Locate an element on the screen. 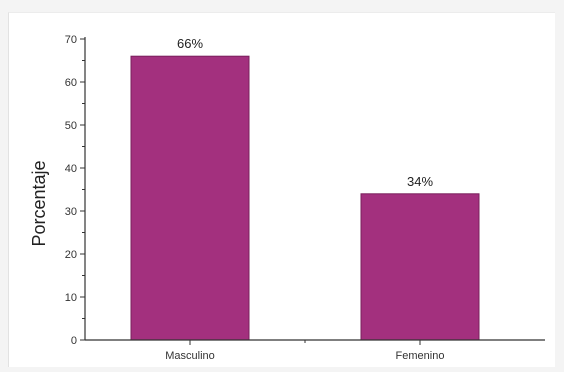  data-label: 66% is located at coordinates (190, 43).